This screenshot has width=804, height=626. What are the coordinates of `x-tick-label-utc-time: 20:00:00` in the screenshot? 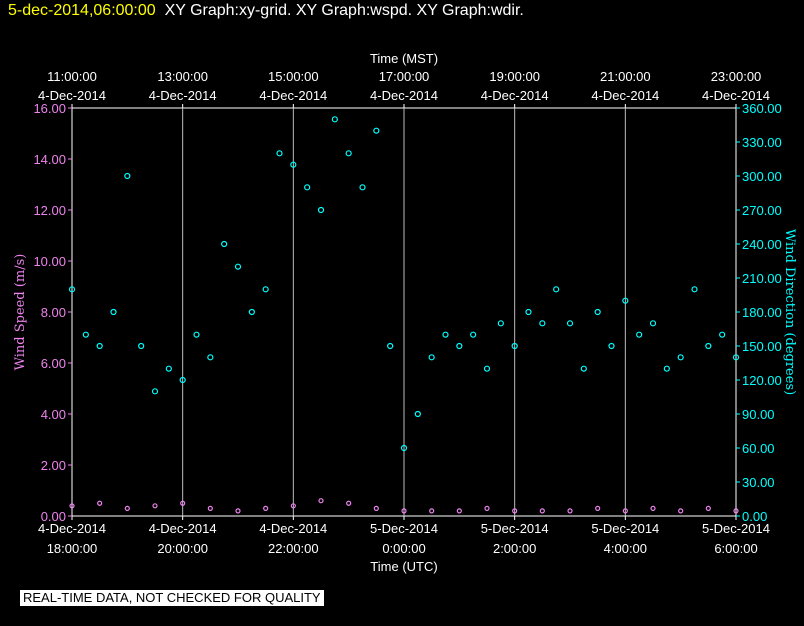 It's located at (182, 548).